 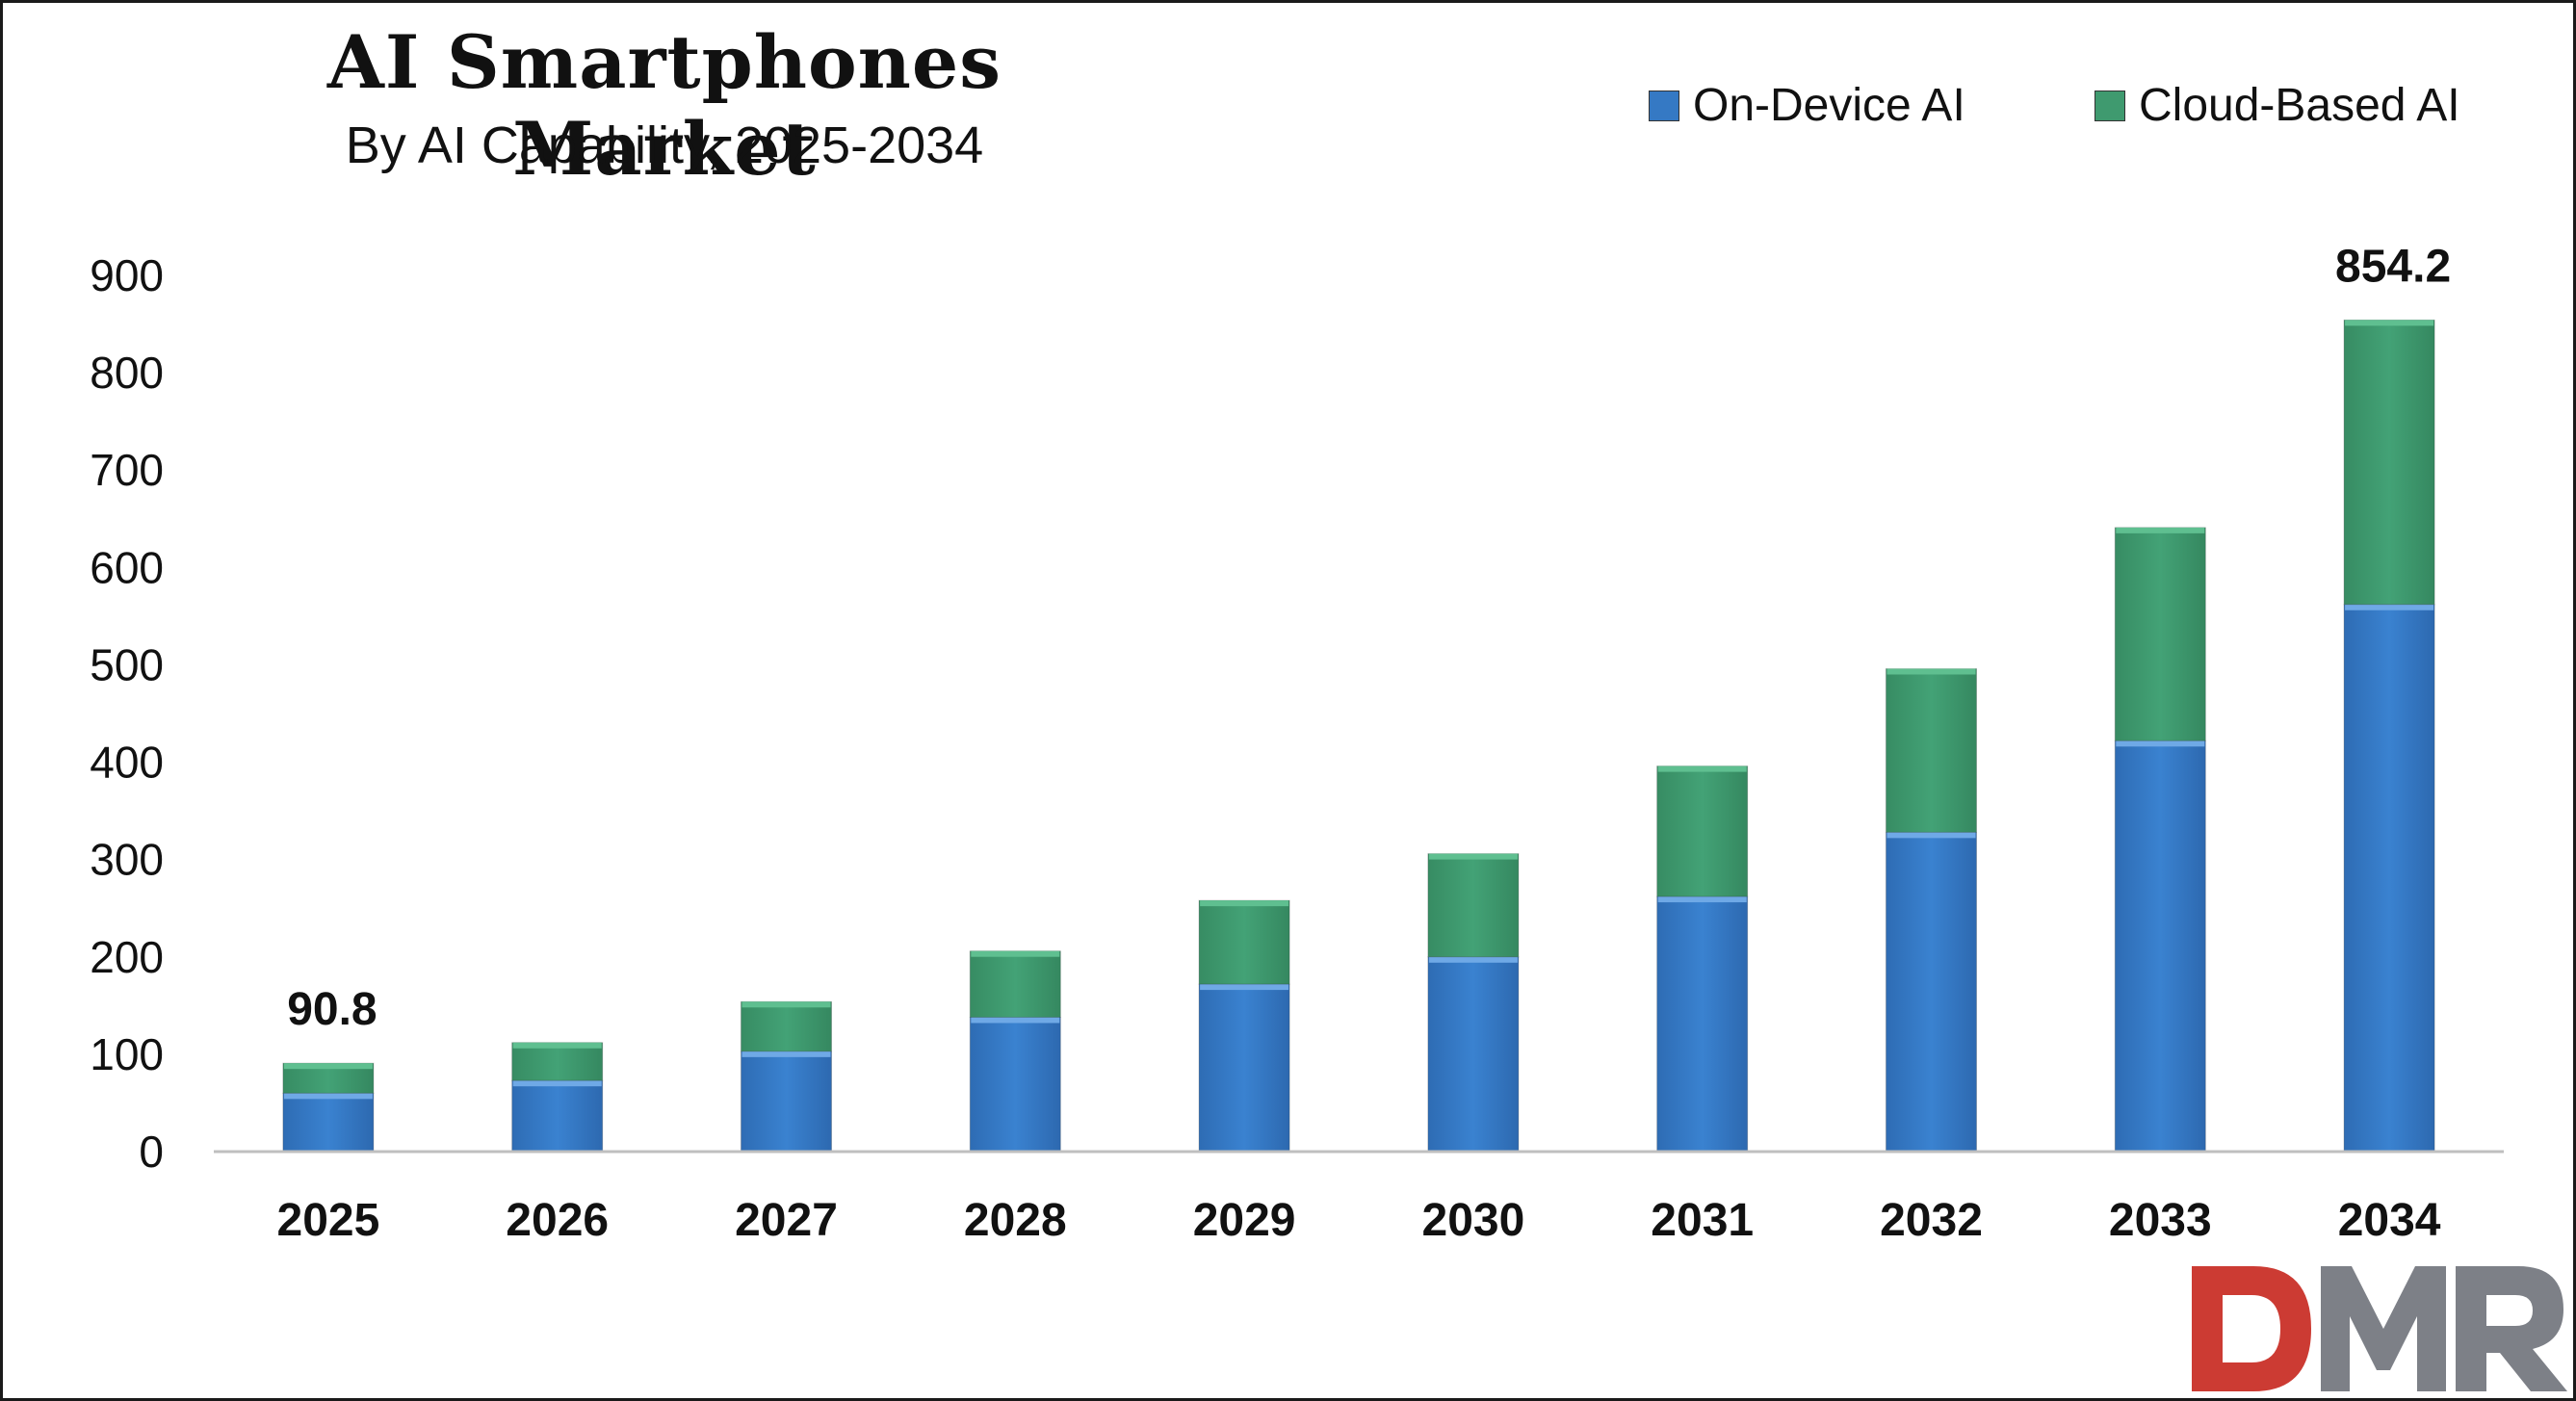 I want to click on y-tick-label: 0, so click(x=151, y=1152).